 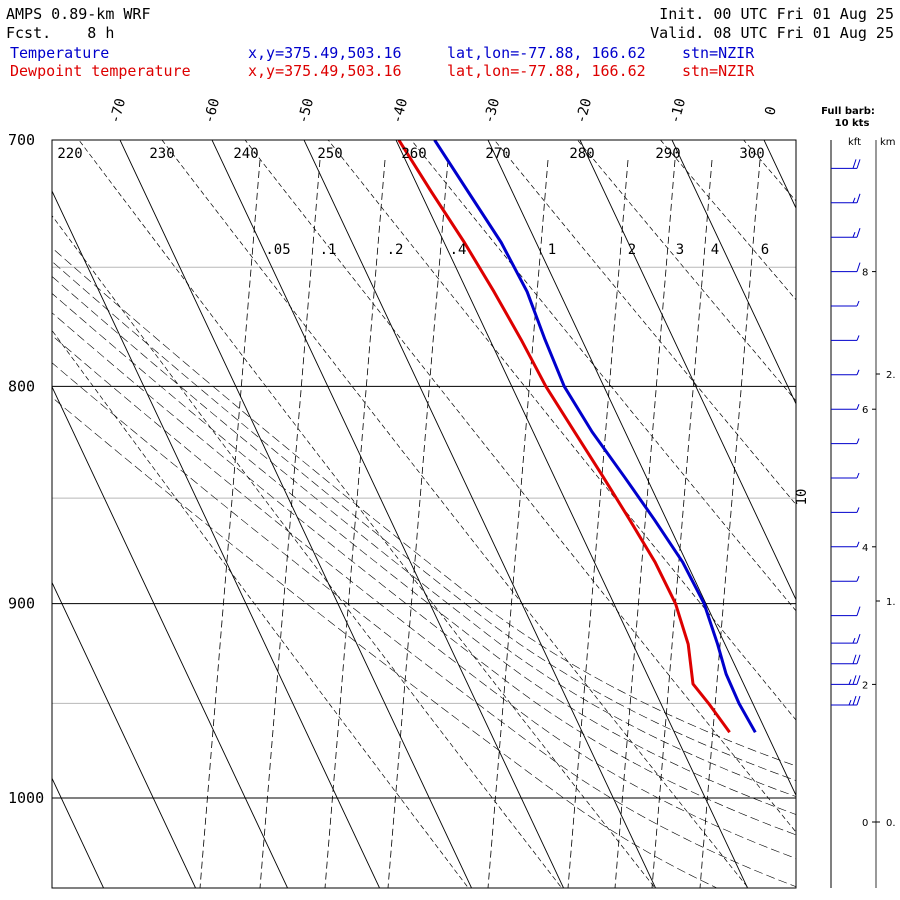 What do you see at coordinates (852, 123) in the screenshot?
I see `wind-panel-subtitle: 10 kts` at bounding box center [852, 123].